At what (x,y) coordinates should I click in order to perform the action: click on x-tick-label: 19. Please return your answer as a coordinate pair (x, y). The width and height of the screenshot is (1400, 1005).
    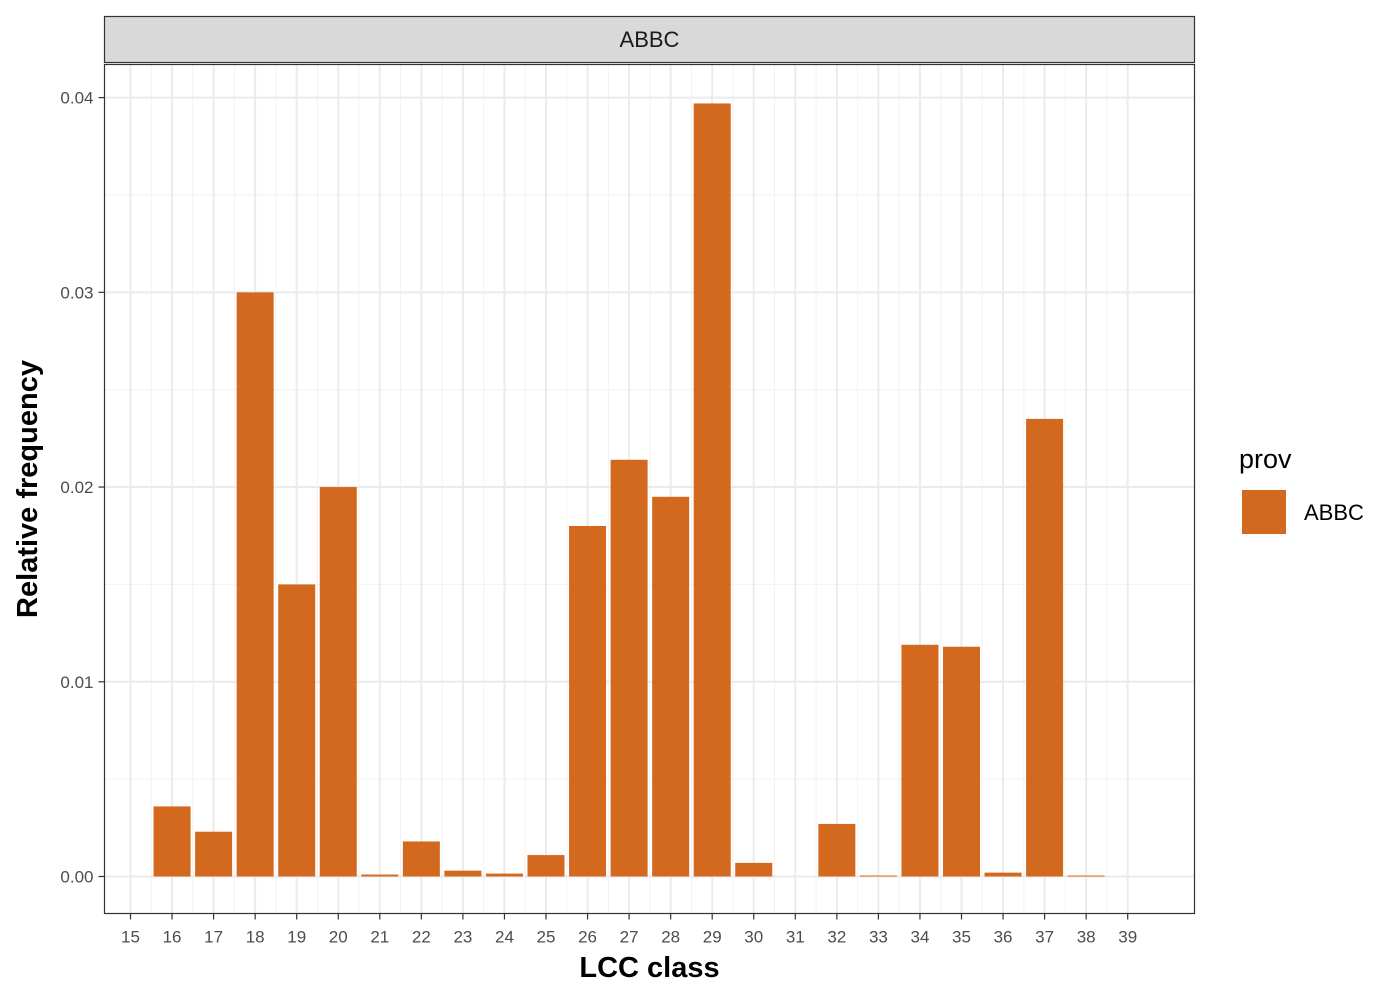
    Looking at the image, I should click on (296, 937).